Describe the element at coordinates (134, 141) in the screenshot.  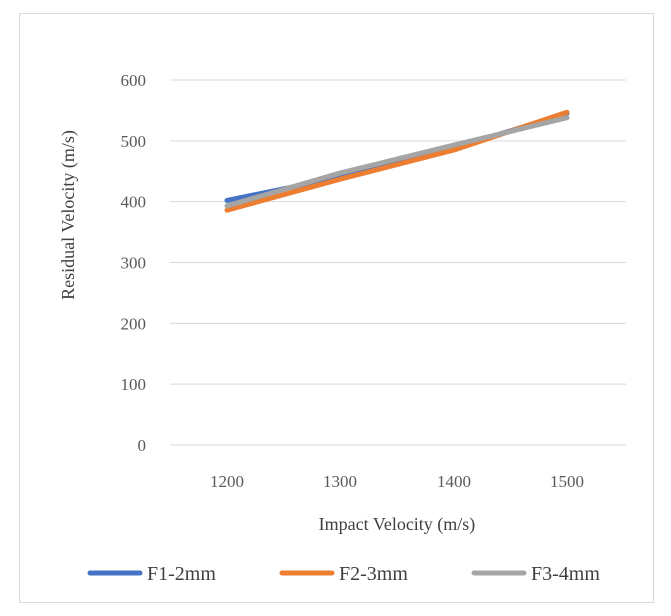
I see `y-tick-label-500: 500` at that location.